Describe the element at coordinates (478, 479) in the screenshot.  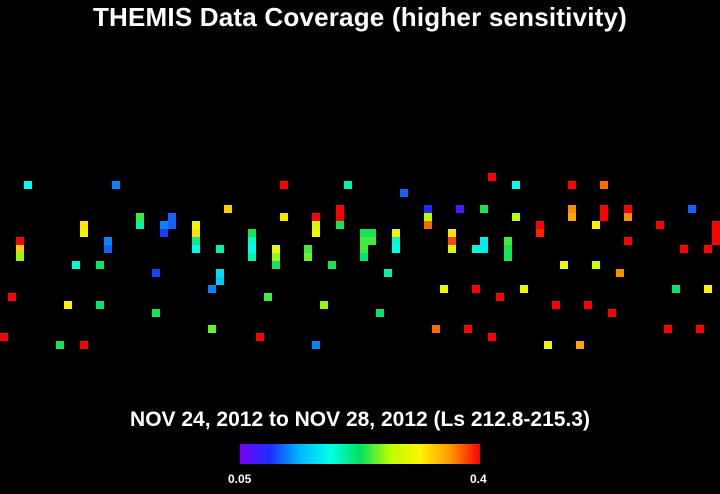
I see `colorbar-max-label: 0.4` at that location.